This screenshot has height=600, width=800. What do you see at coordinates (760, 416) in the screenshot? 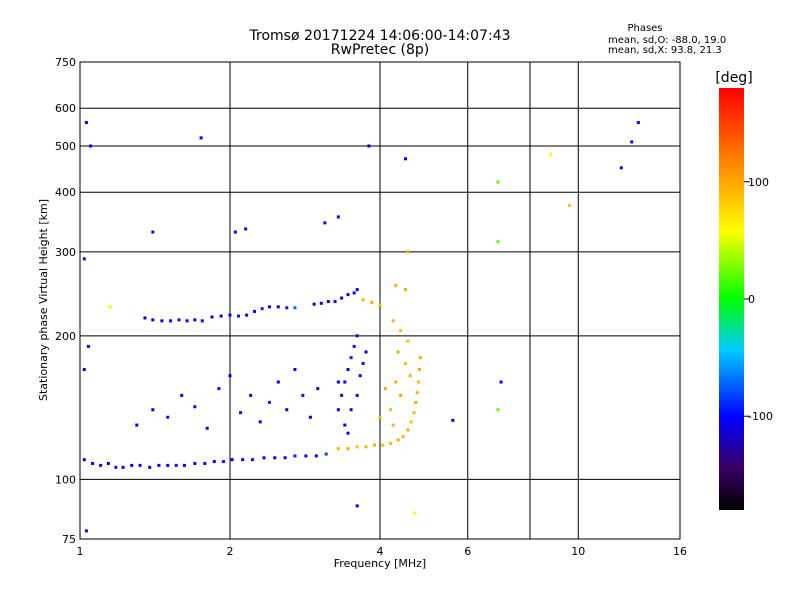
I see `colorbar-tick-label: -100` at bounding box center [760, 416].